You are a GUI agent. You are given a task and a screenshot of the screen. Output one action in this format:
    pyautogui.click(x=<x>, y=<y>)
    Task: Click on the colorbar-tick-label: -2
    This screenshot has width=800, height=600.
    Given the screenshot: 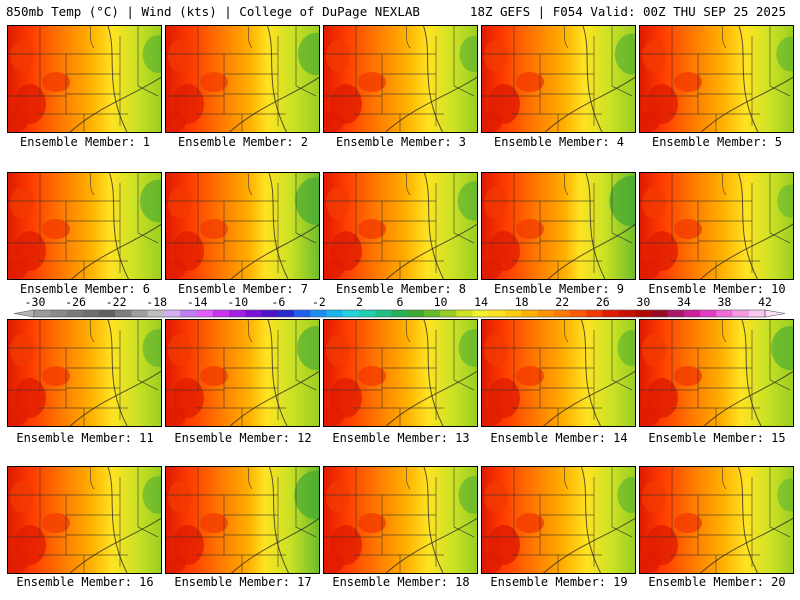 What is the action you would take?
    pyautogui.click(x=319, y=302)
    